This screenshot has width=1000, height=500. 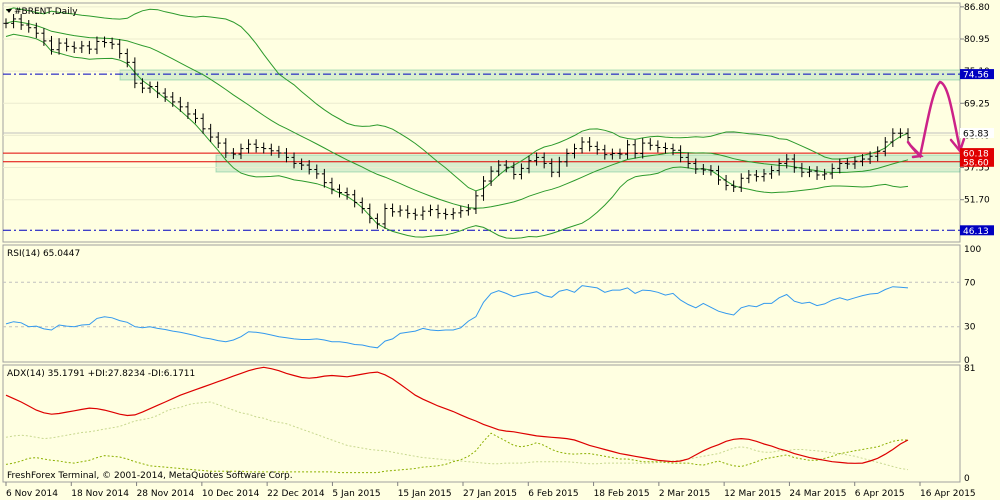 I want to click on time-tick-label: 6 Feb 2015, so click(x=553, y=494).